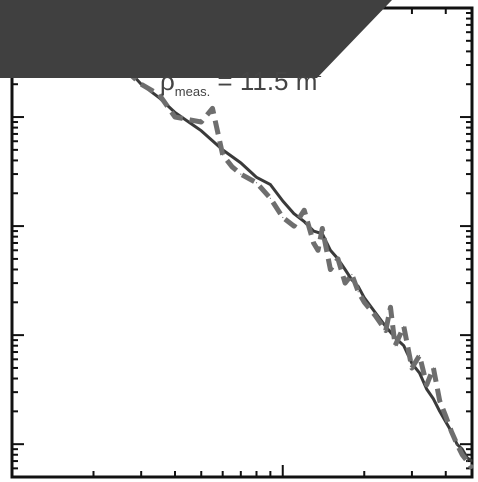 This screenshot has width=478, height=482. I want to click on annotation-subscript: meas., so click(192, 91).